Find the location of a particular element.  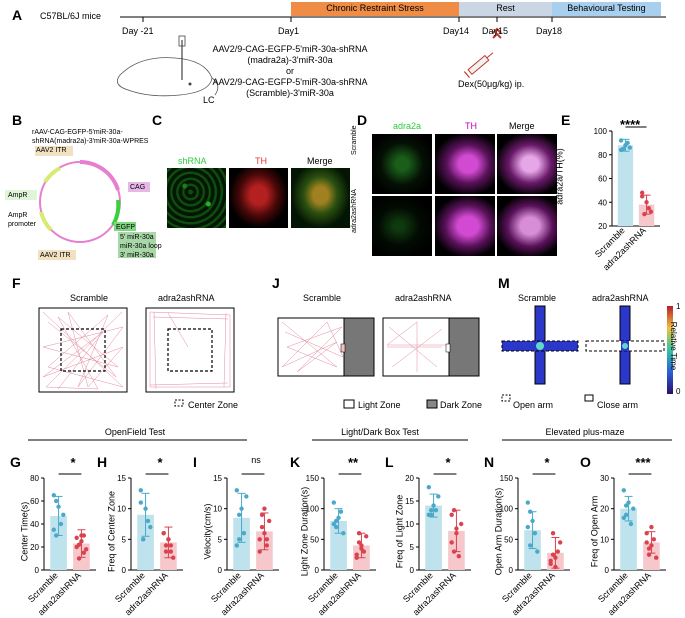

micrograph-d-th-sh is located at coordinates (465, 226).